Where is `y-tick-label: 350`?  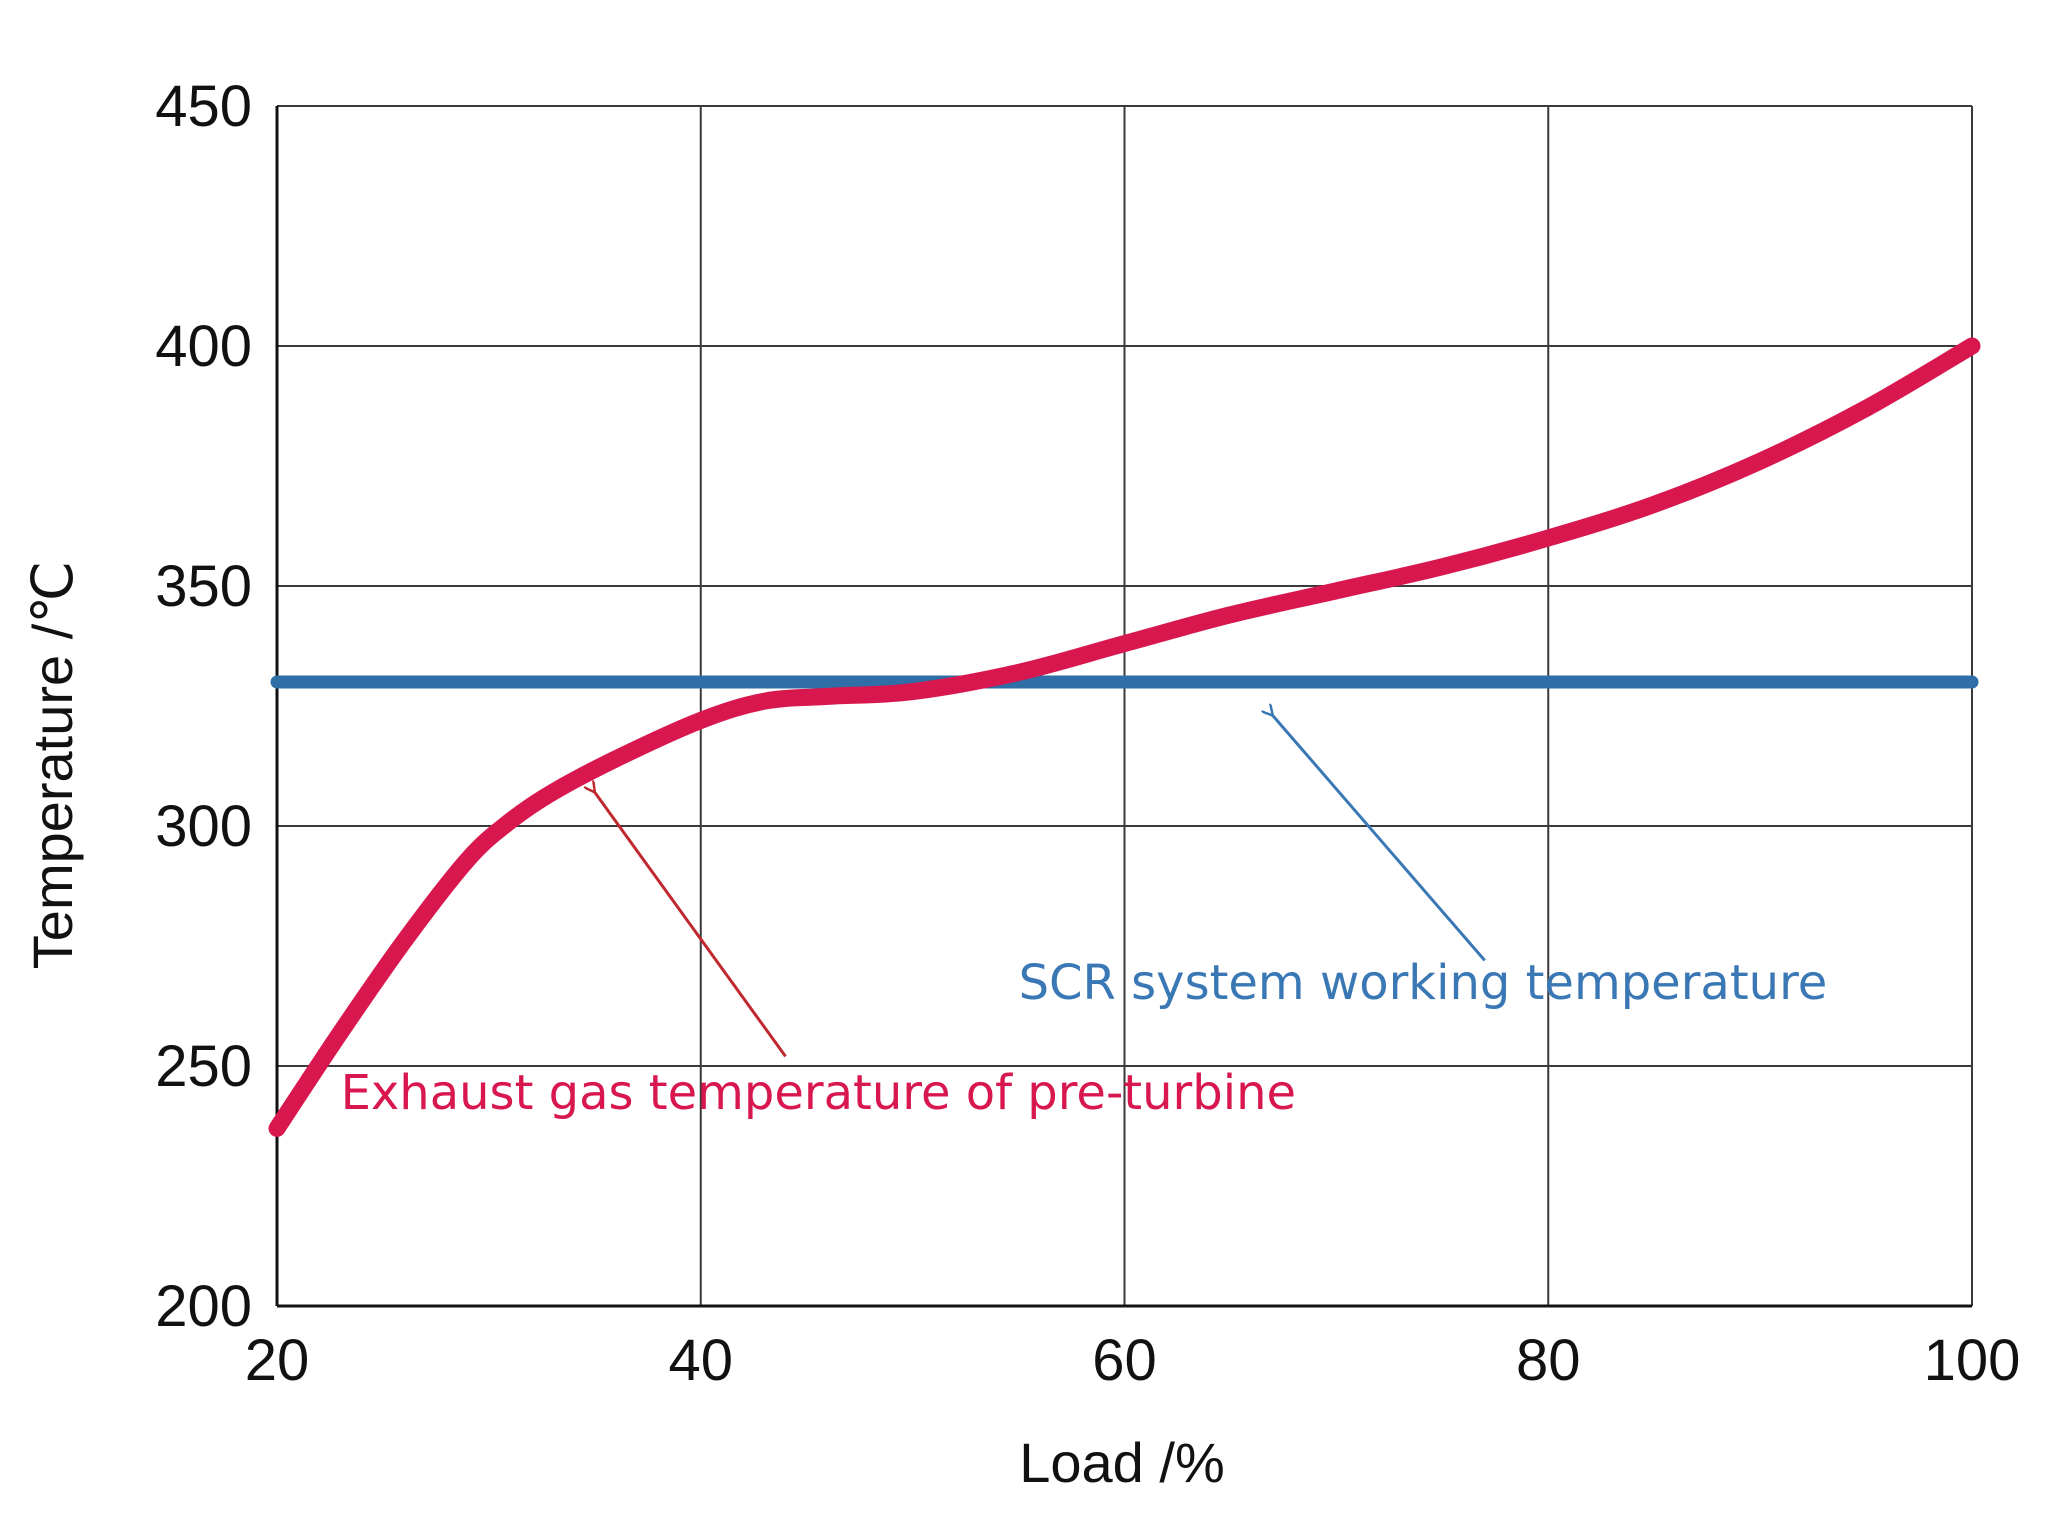 y-tick-label: 350 is located at coordinates (203, 586).